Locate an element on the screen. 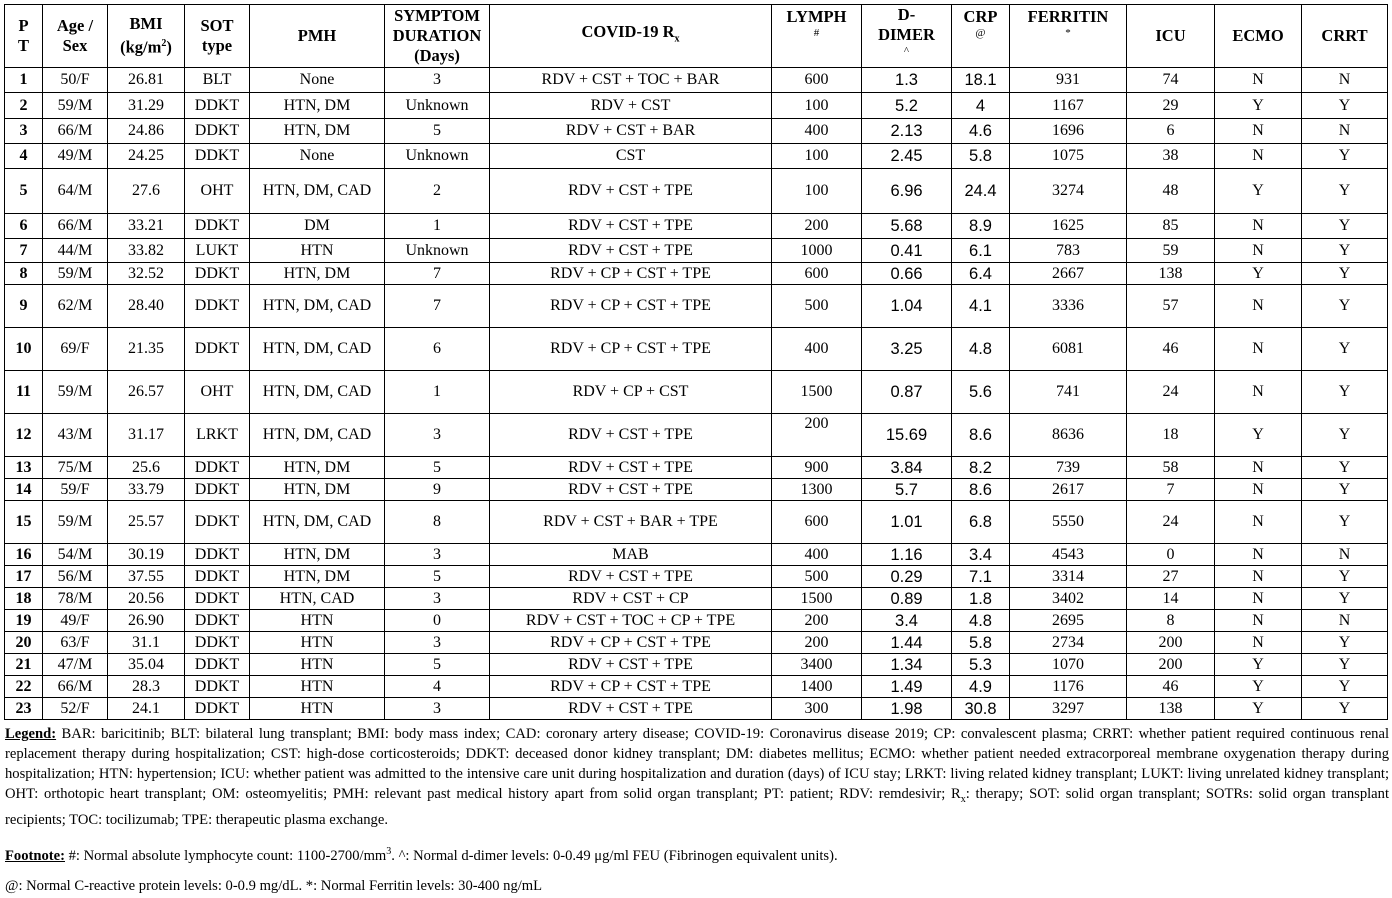 This screenshot has width=1392, height=898. cell-bmi: 33.79 is located at coordinates (146, 489).